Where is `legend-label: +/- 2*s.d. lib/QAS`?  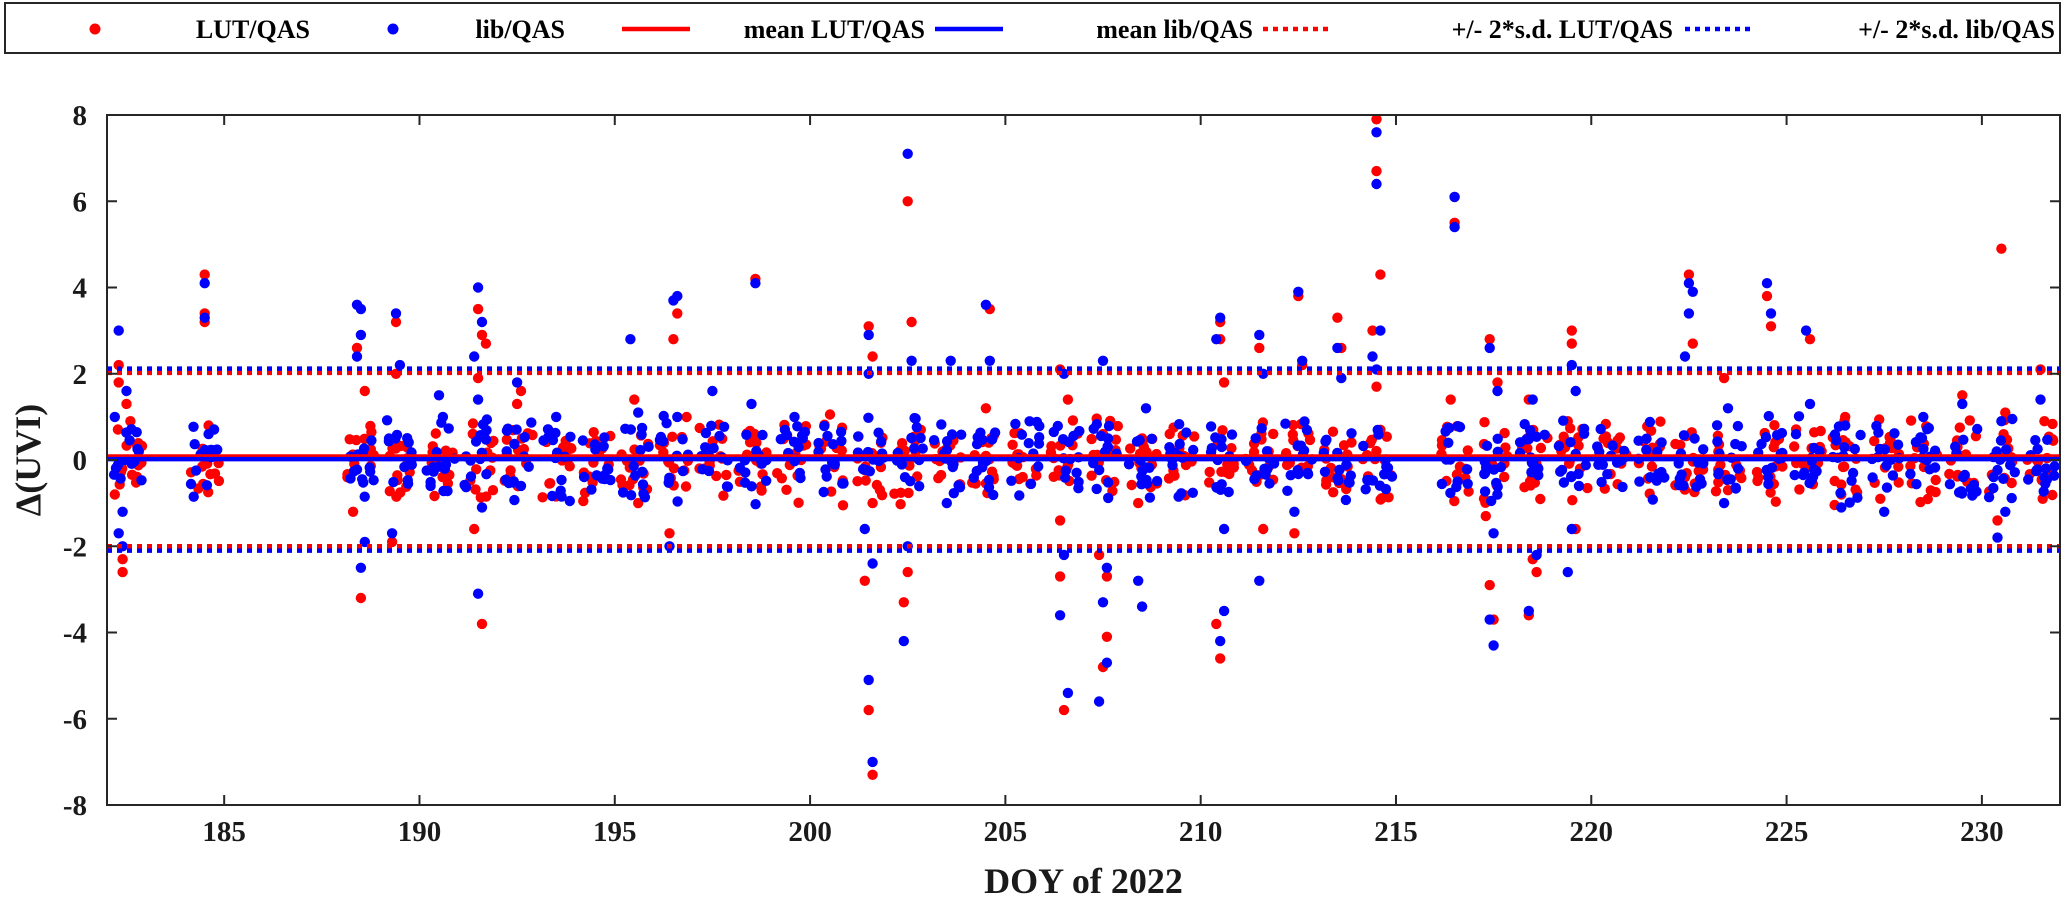 legend-label: +/- 2*s.d. lib/QAS is located at coordinates (1956, 29).